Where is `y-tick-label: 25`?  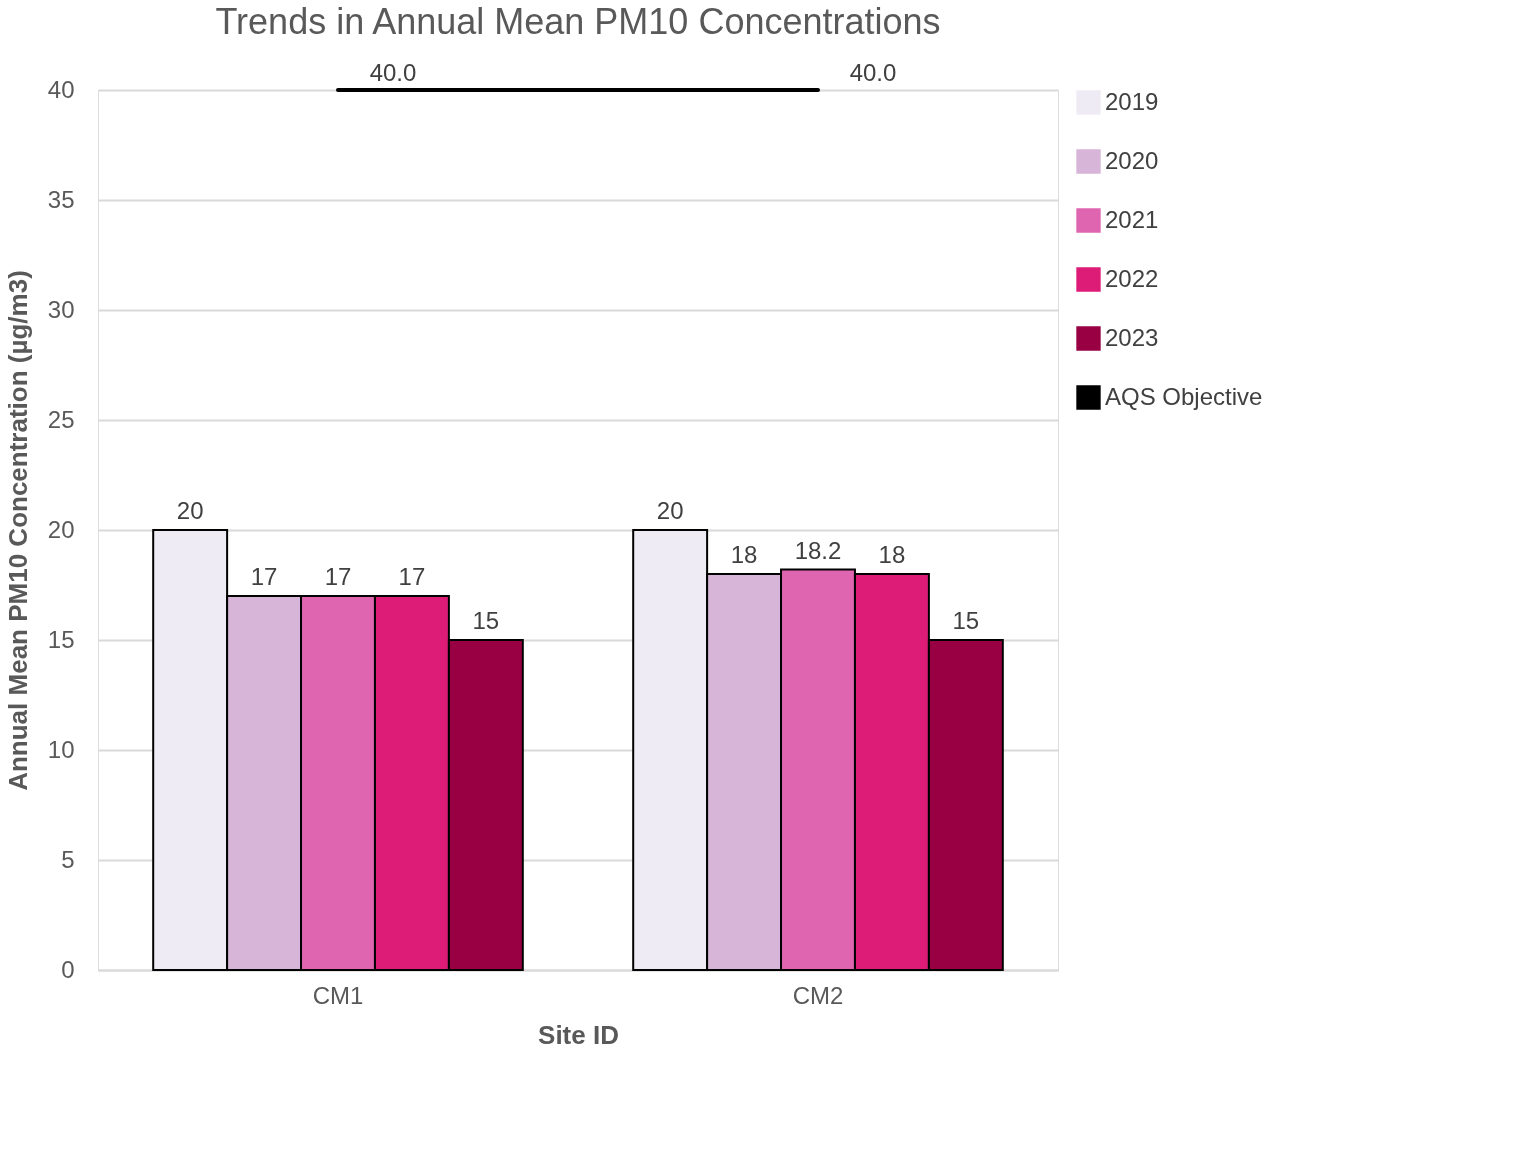
y-tick-label: 25 is located at coordinates (61, 419).